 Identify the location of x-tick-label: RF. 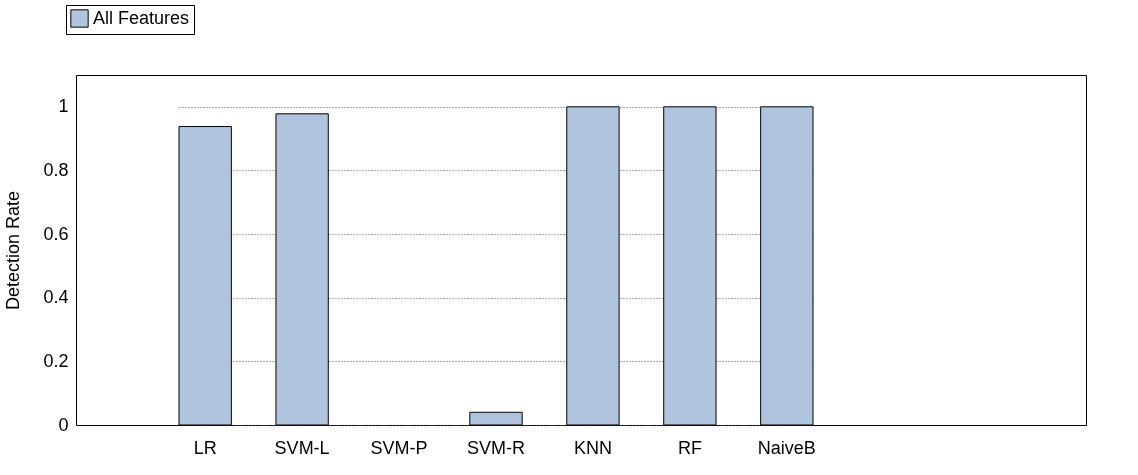
(689, 447).